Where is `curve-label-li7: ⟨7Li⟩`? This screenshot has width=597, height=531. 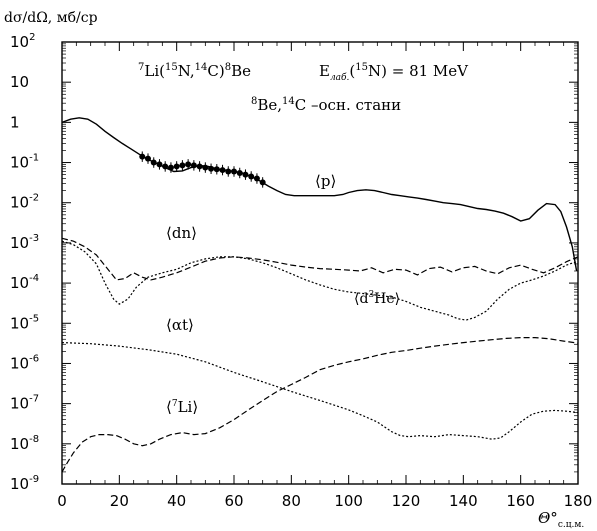 curve-label-li7: ⟨7Li⟩ is located at coordinates (182, 407).